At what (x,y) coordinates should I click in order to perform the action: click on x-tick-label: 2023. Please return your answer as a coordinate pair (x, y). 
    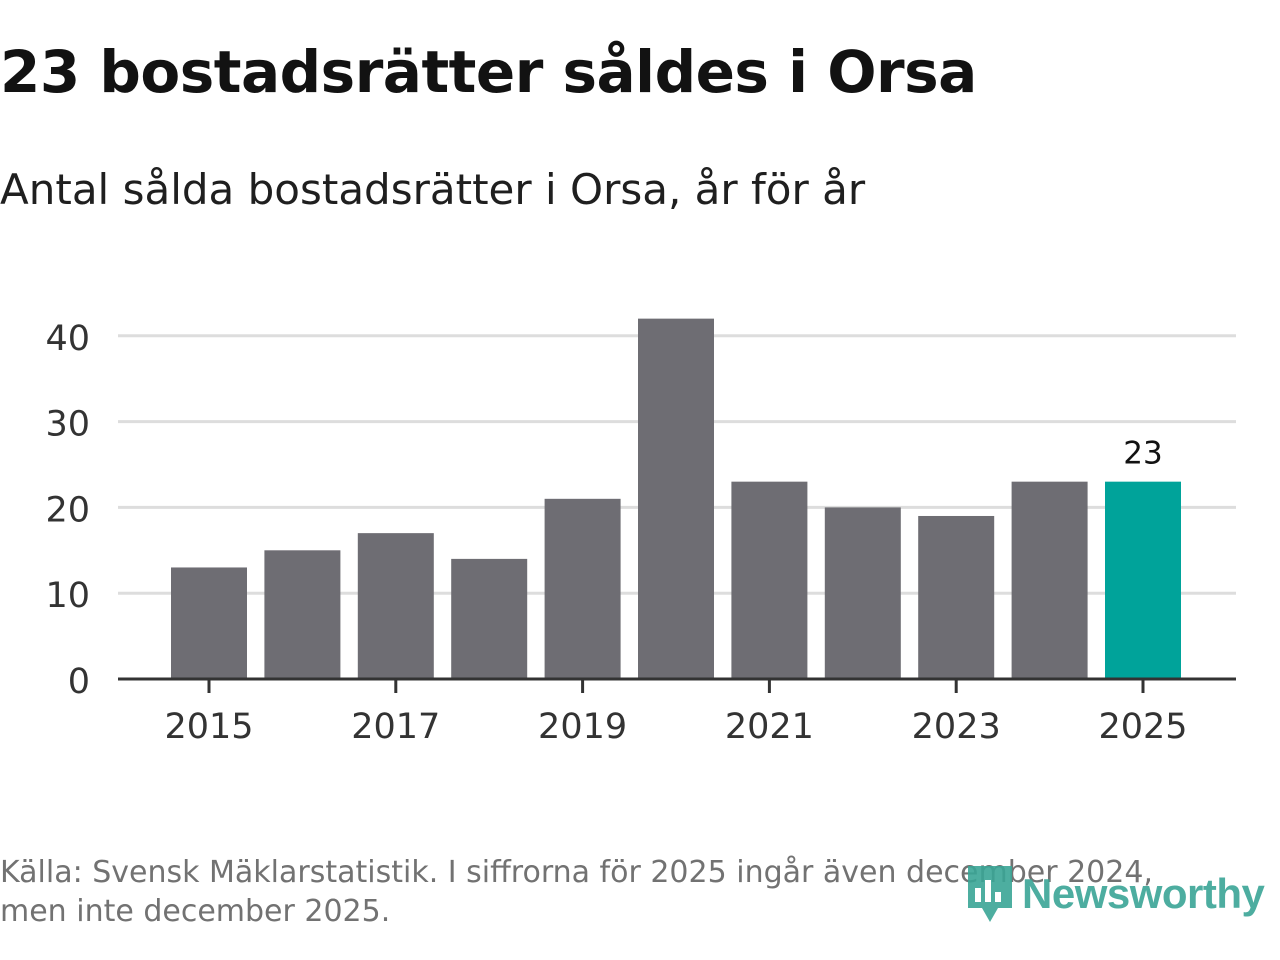
    Looking at the image, I should click on (956, 727).